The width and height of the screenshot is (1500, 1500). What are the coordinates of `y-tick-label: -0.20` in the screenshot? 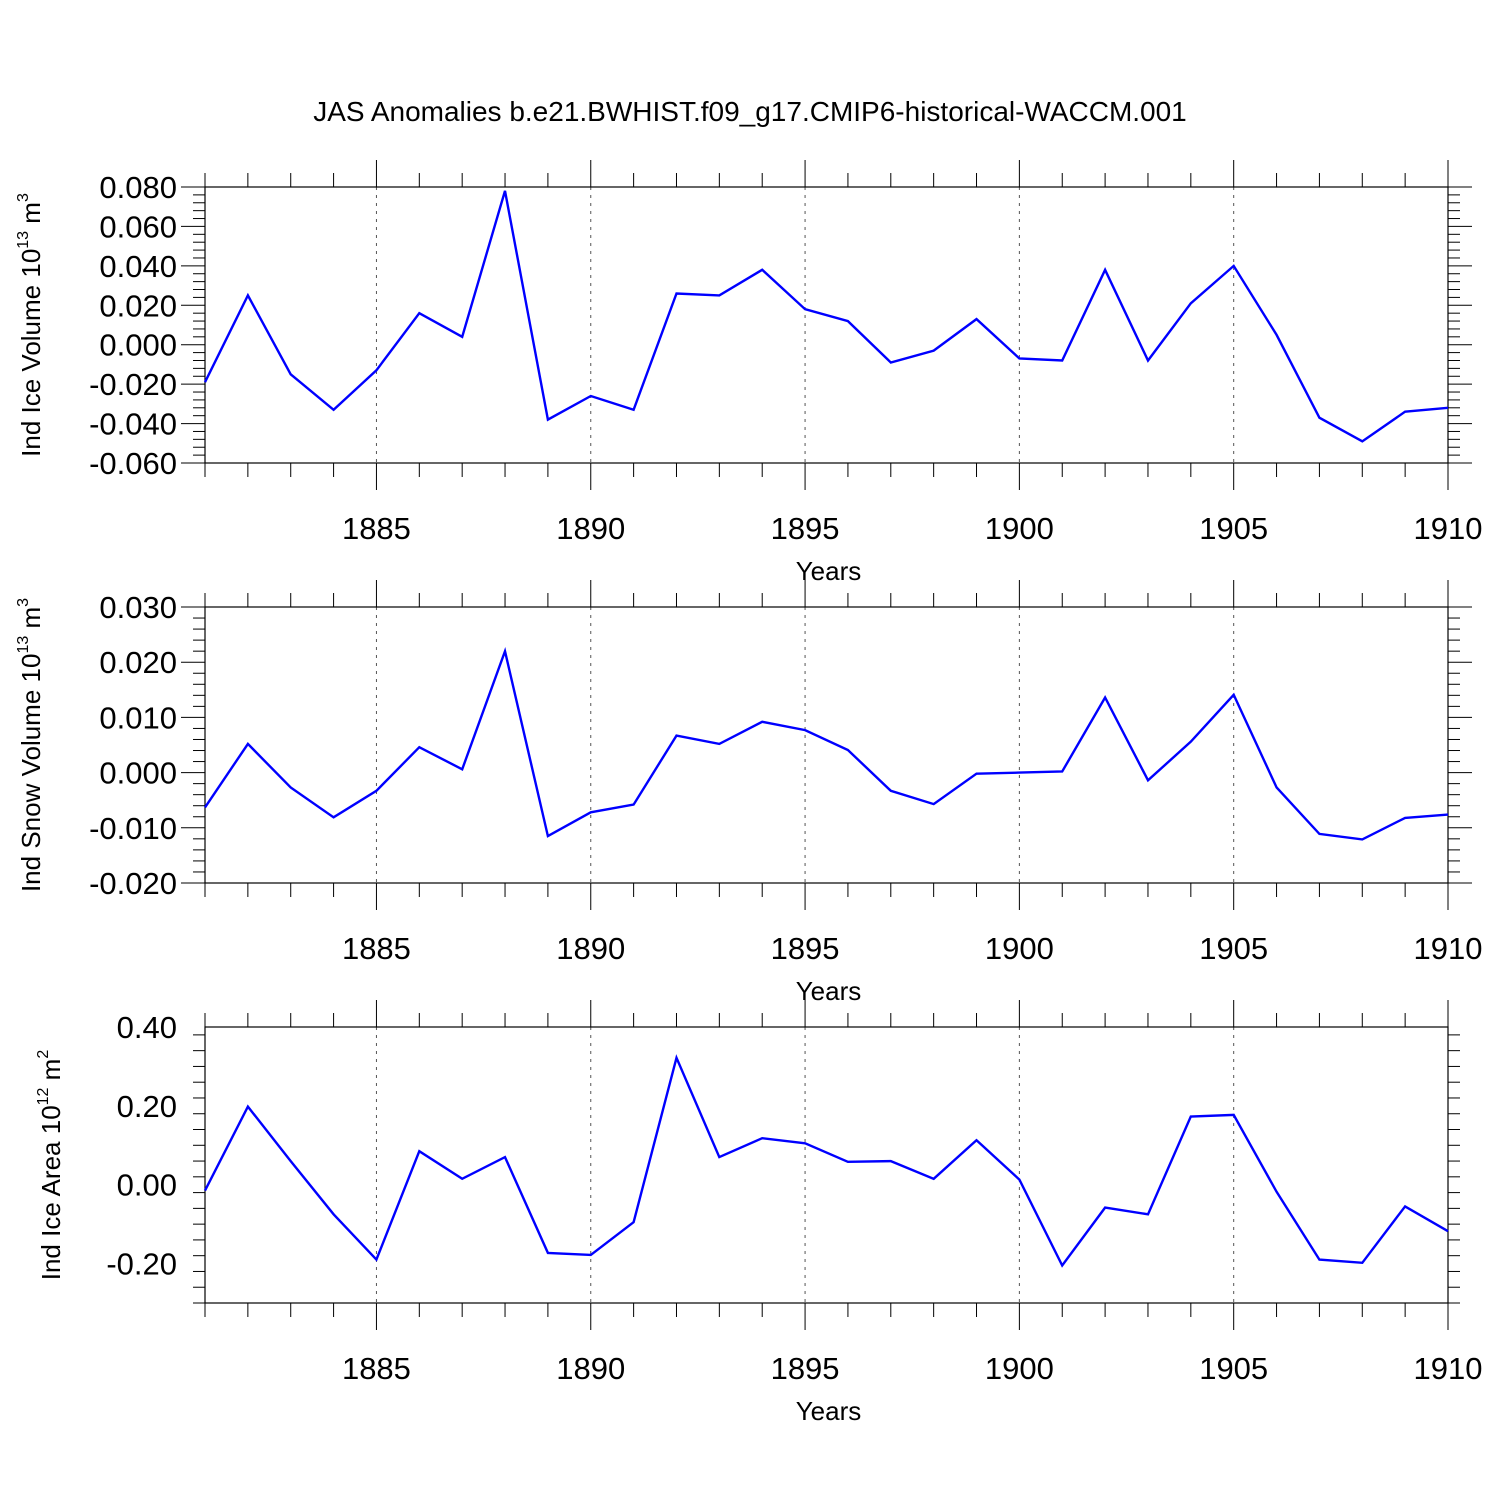 It's located at (141, 1264).